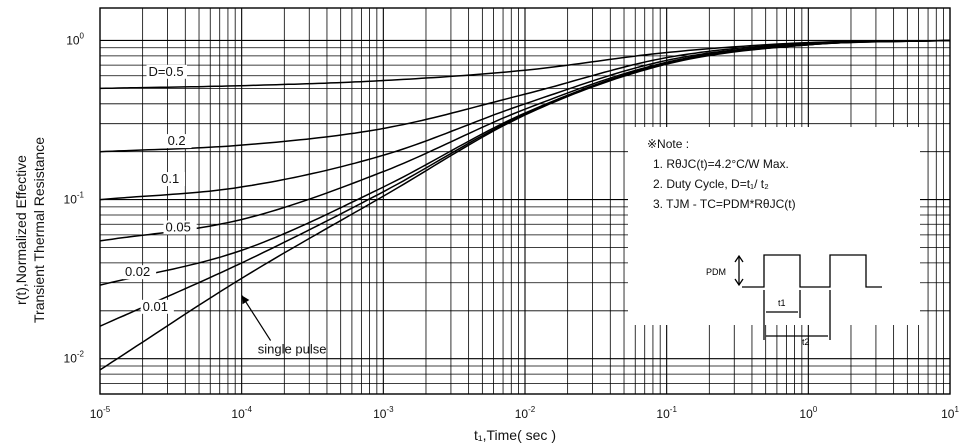  I want to click on y-axis-label-line2: Transient Thermal Resistance, so click(39, 230).